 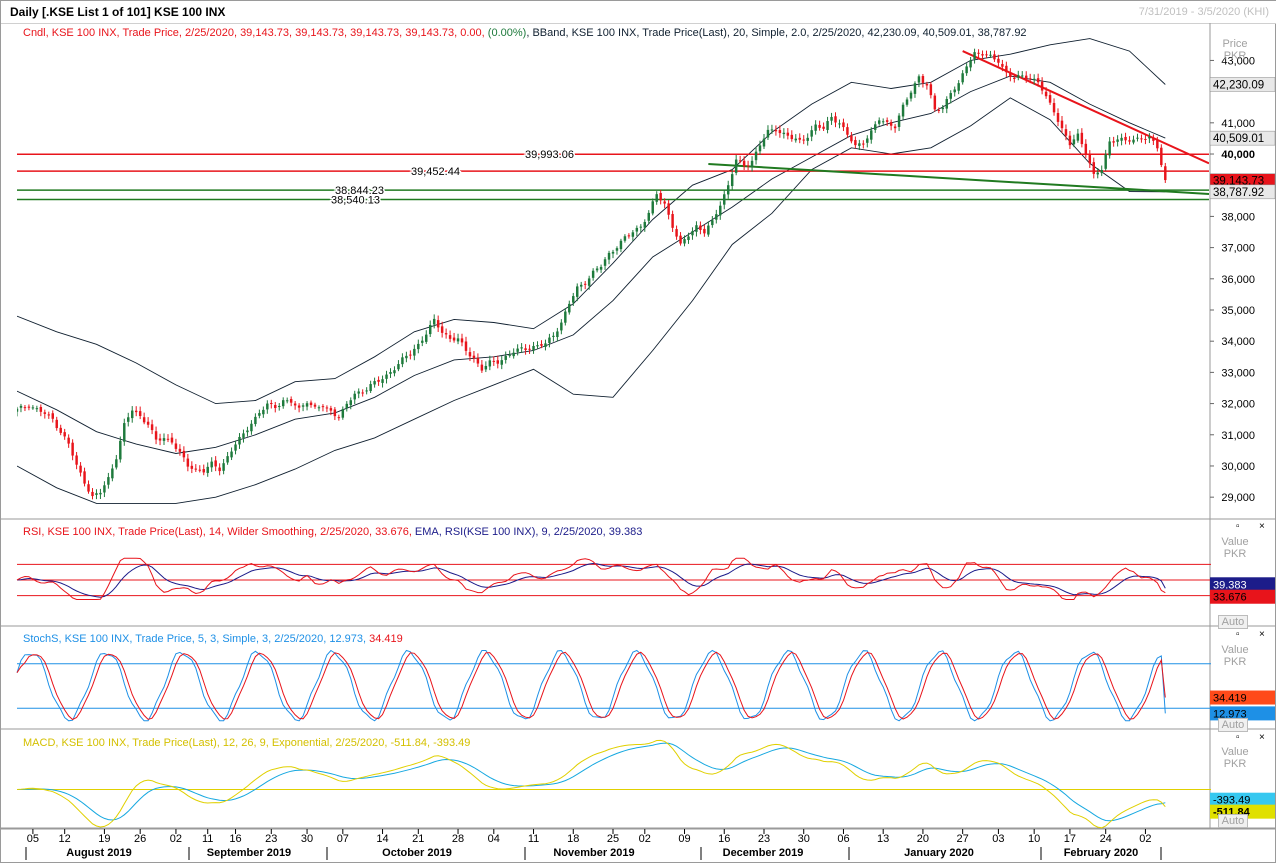 What do you see at coordinates (1262, 737) in the screenshot?
I see `macd-close-icon: ×` at bounding box center [1262, 737].